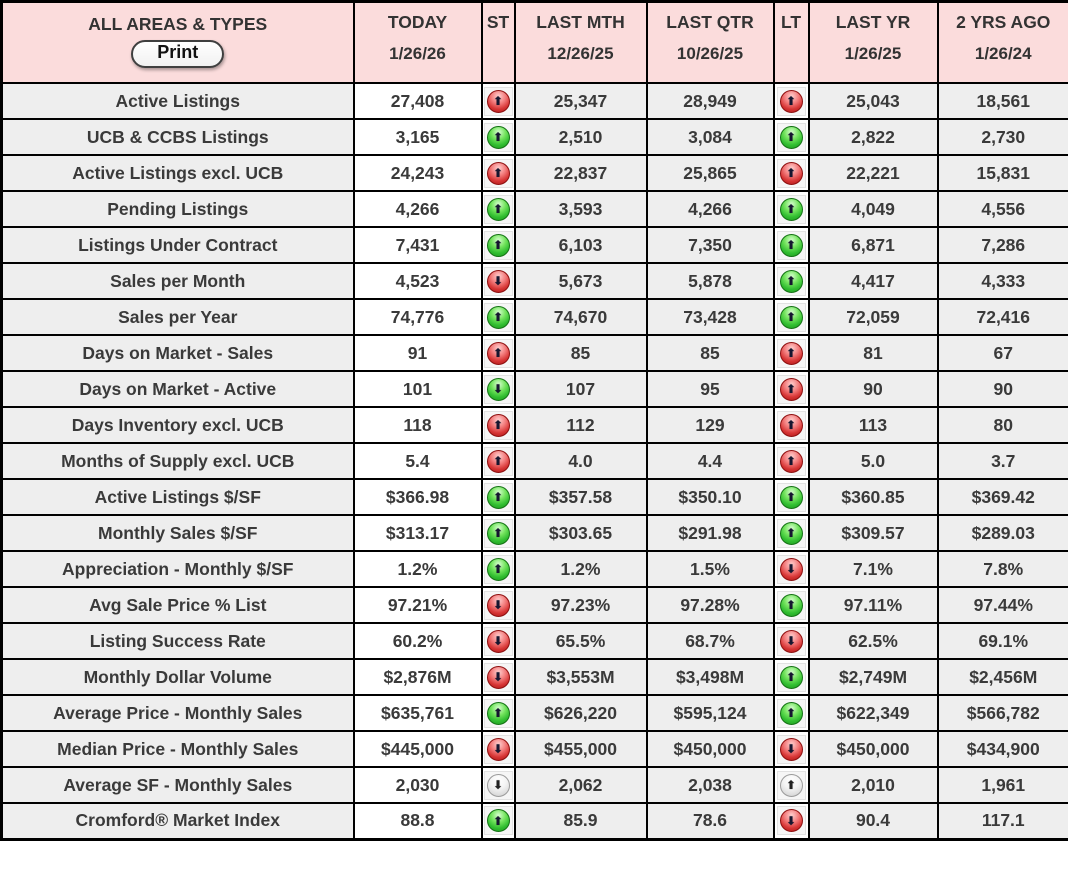 The width and height of the screenshot is (1068, 882). What do you see at coordinates (417, 42) in the screenshot?
I see `header-col-today: TODAY 1/26/26` at bounding box center [417, 42].